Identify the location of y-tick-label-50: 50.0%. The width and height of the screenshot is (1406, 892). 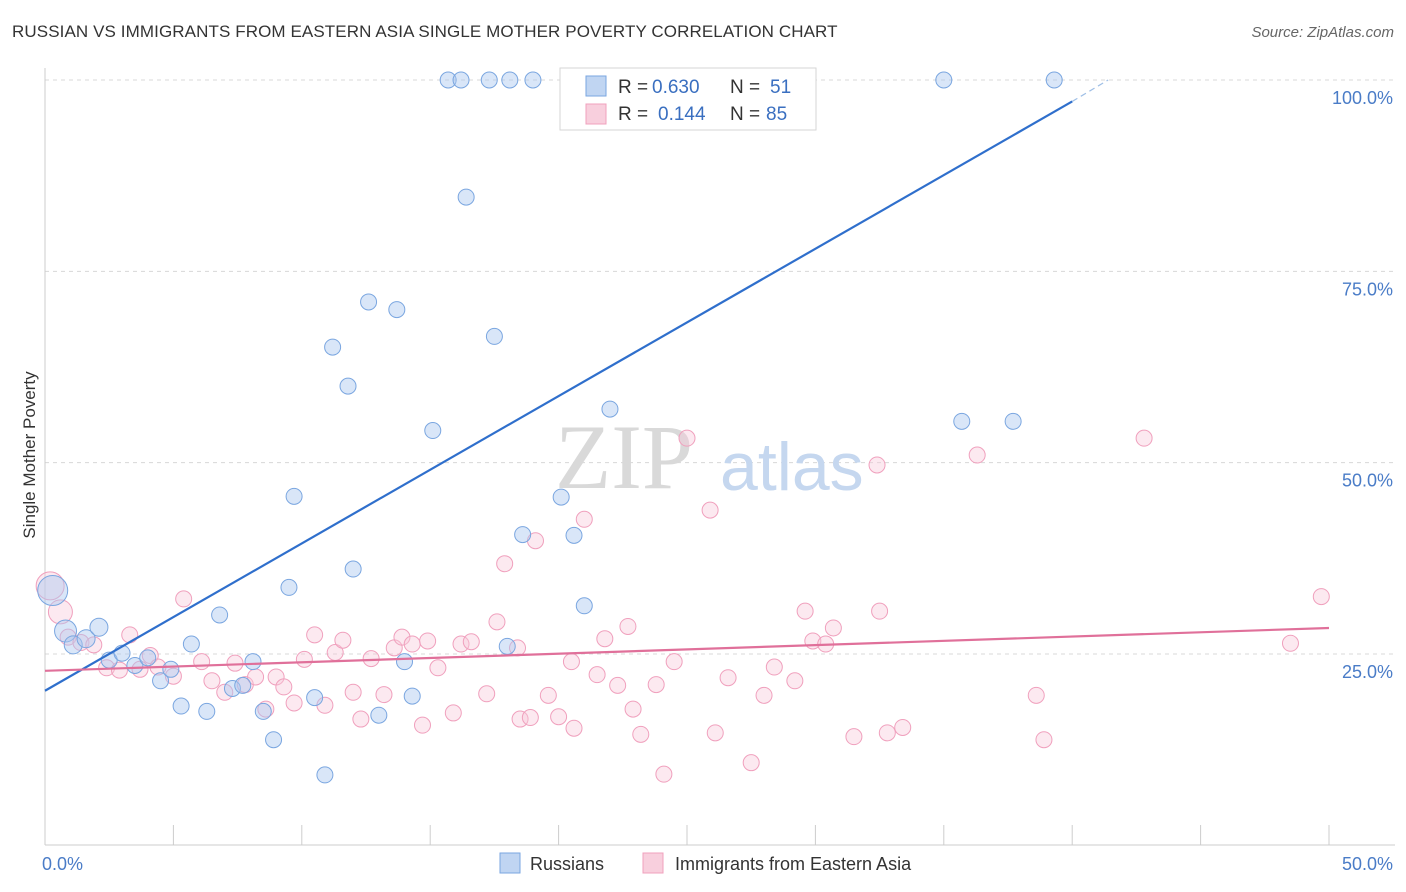
(1367, 481).